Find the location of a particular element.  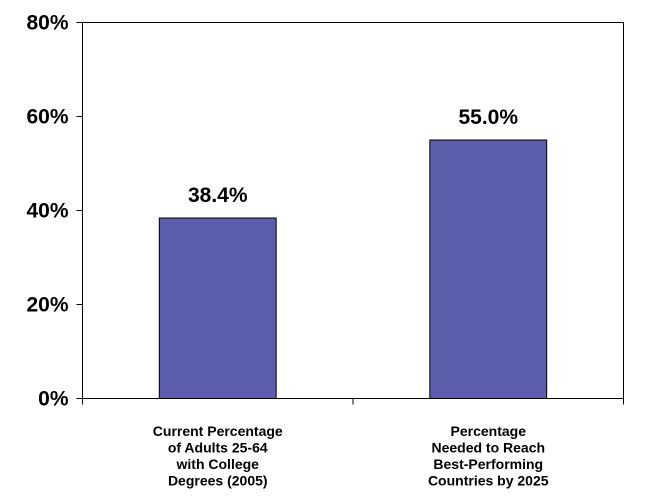

category-label-line: Percentage is located at coordinates (489, 431).